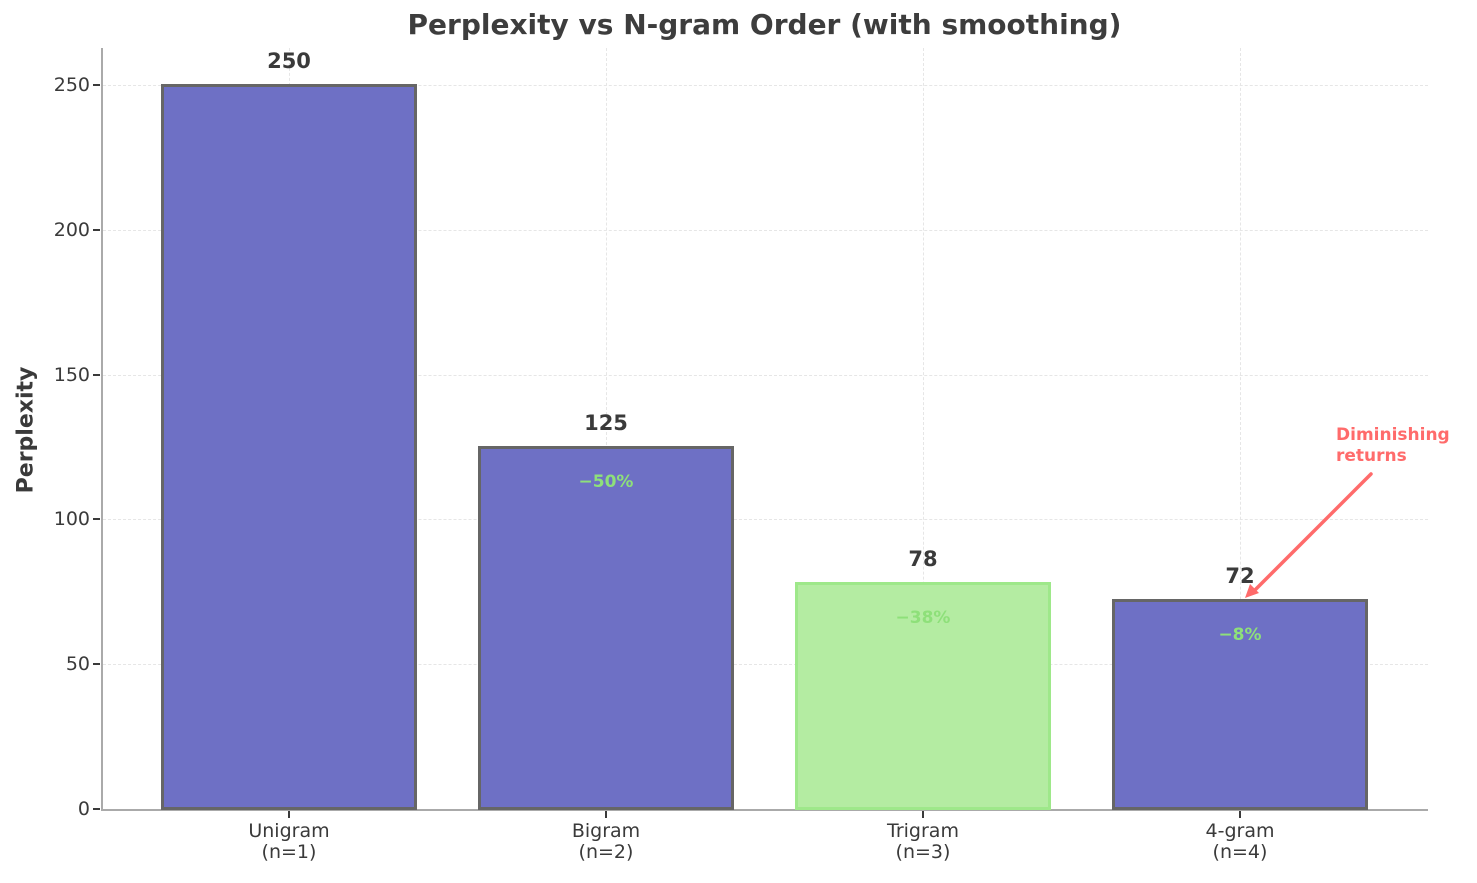 The height and width of the screenshot is (883, 1477). What do you see at coordinates (1240, 831) in the screenshot?
I see `x-tick-label-name: 4-gram` at bounding box center [1240, 831].